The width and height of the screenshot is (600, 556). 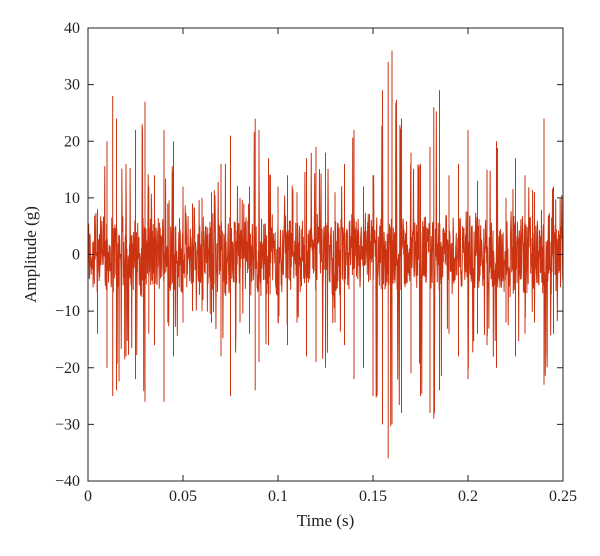 What do you see at coordinates (373, 496) in the screenshot?
I see `x-tick-label: 0.15` at bounding box center [373, 496].